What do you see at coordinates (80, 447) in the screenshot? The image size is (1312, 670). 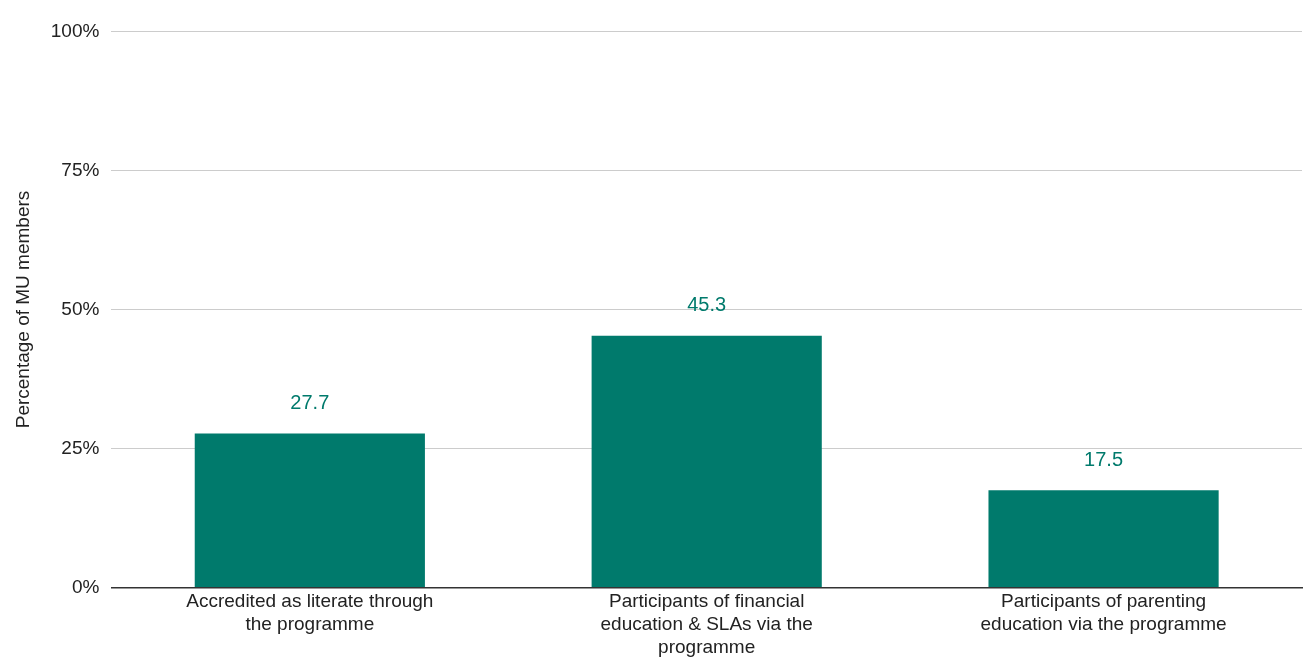 I see `y-tick-label: 25%` at bounding box center [80, 447].